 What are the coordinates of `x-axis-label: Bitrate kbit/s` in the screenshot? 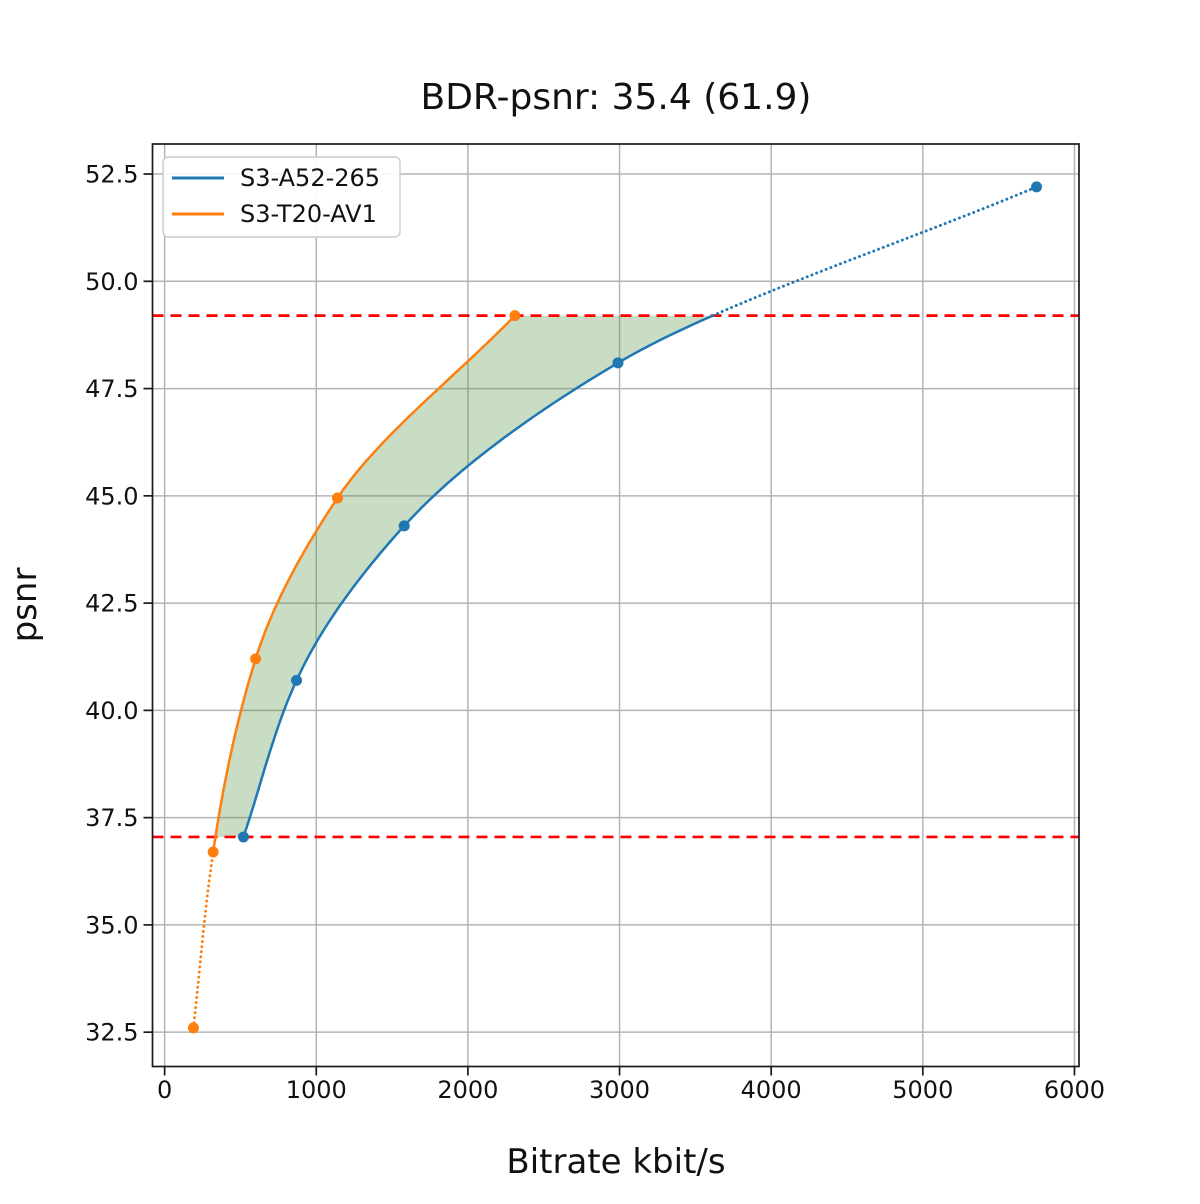 It's located at (615, 1162).